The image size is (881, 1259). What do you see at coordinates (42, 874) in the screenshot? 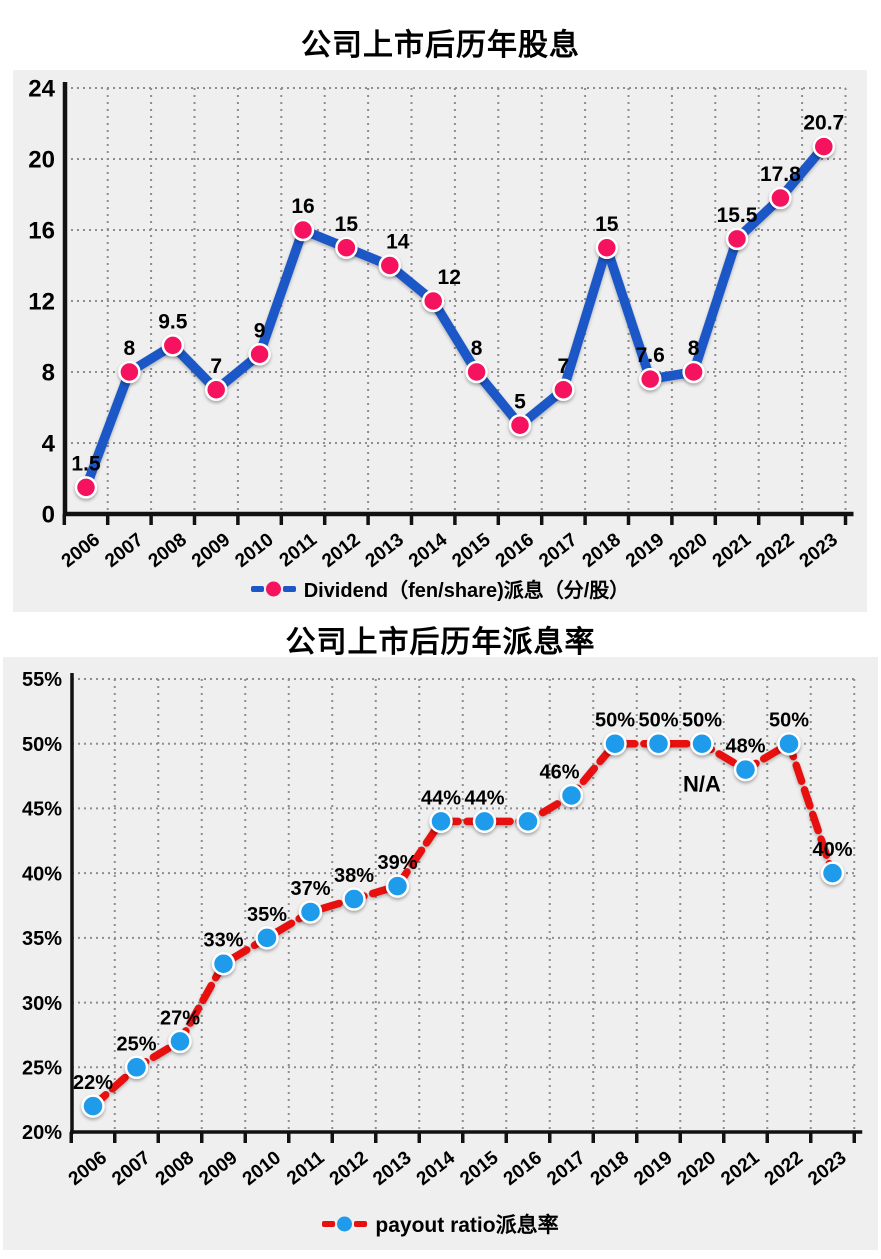
I see `y-tick-label: 40%` at bounding box center [42, 874].